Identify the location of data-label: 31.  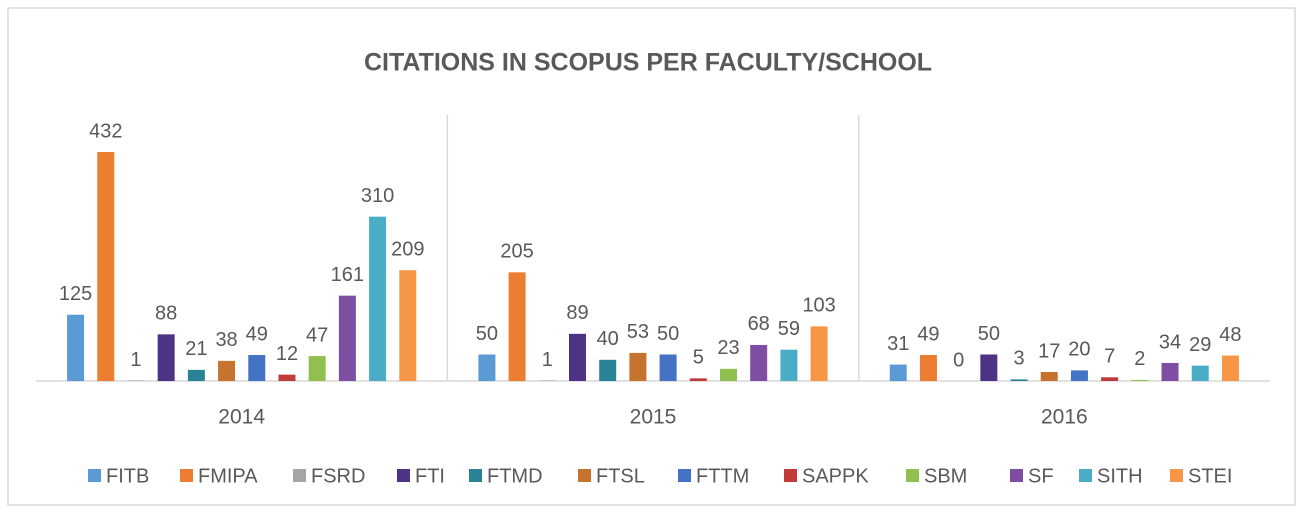
(898, 344).